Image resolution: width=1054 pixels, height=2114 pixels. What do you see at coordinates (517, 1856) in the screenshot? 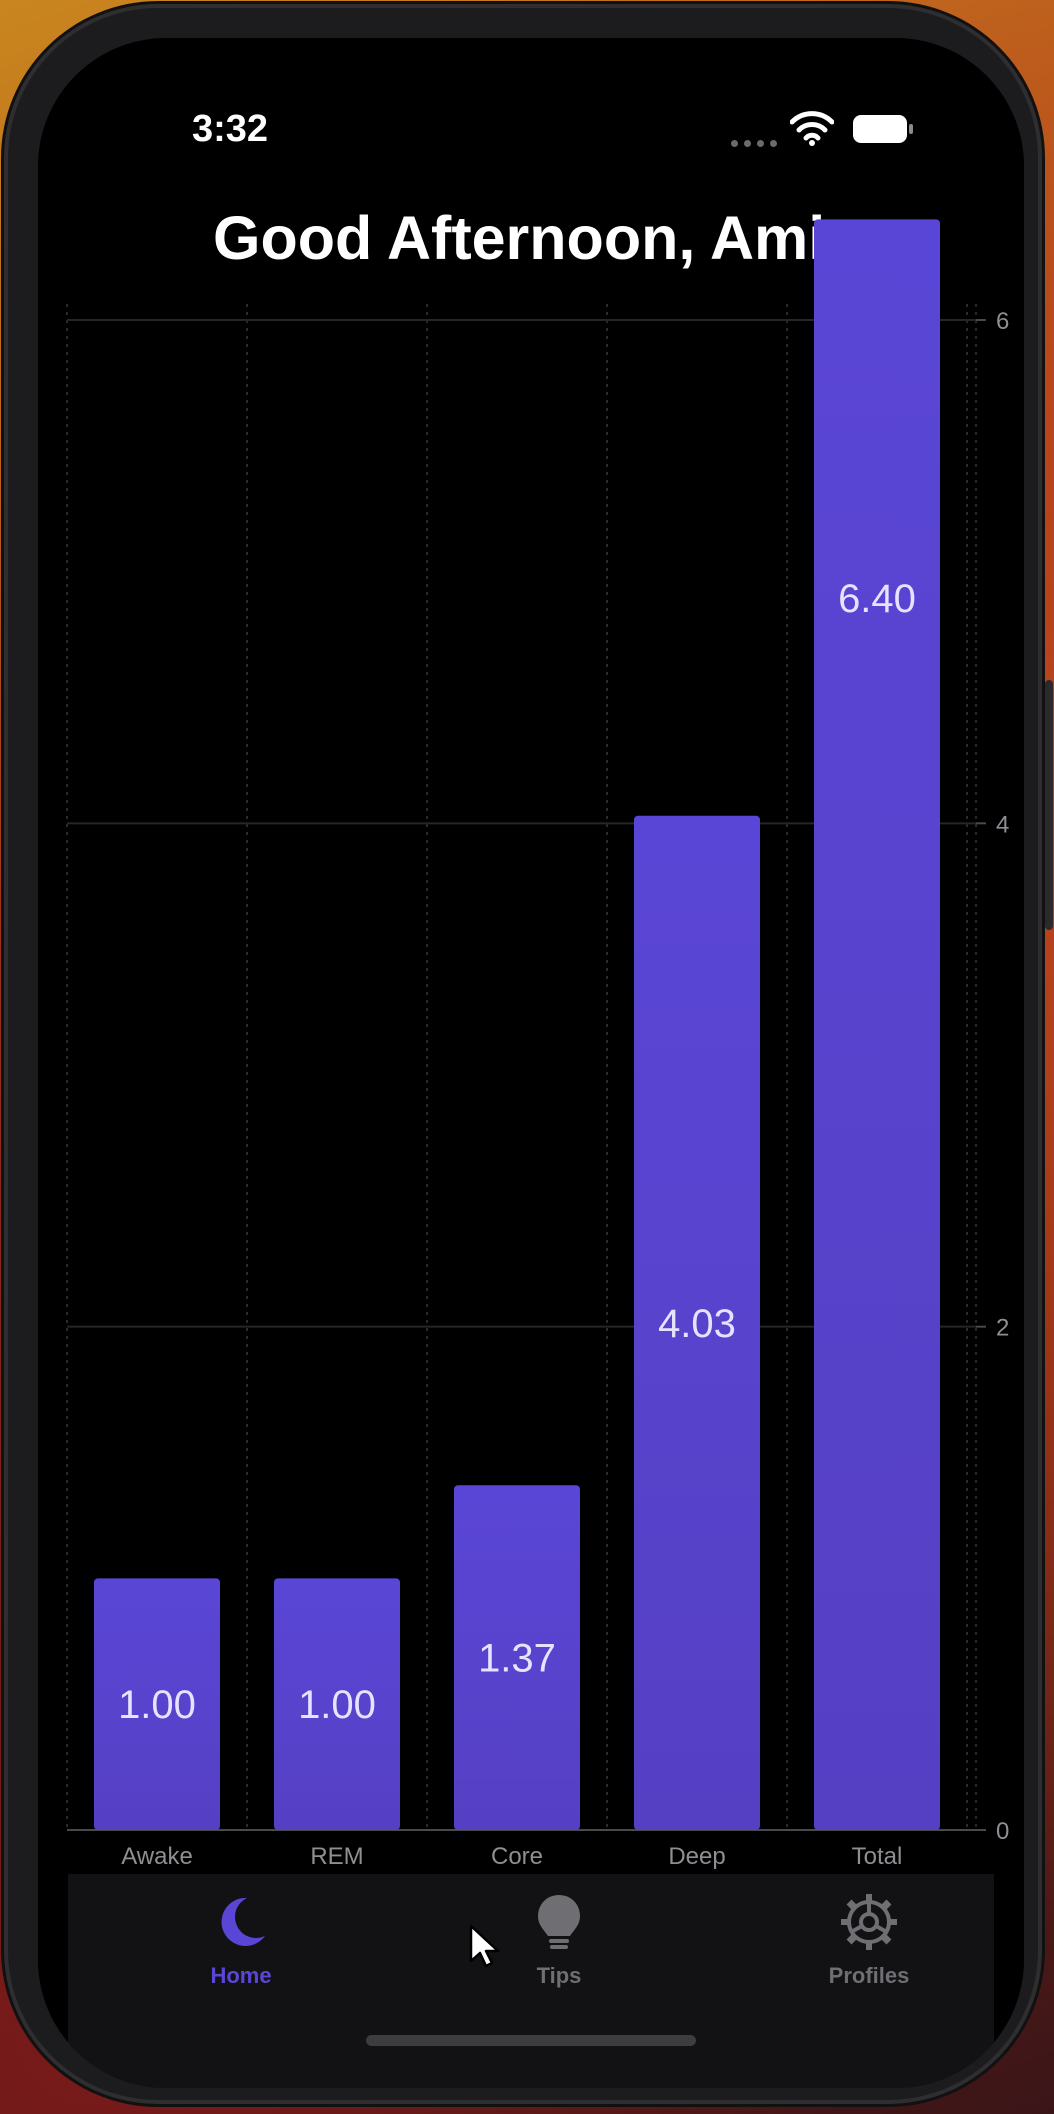
I see `x-tick-label: Core` at bounding box center [517, 1856].